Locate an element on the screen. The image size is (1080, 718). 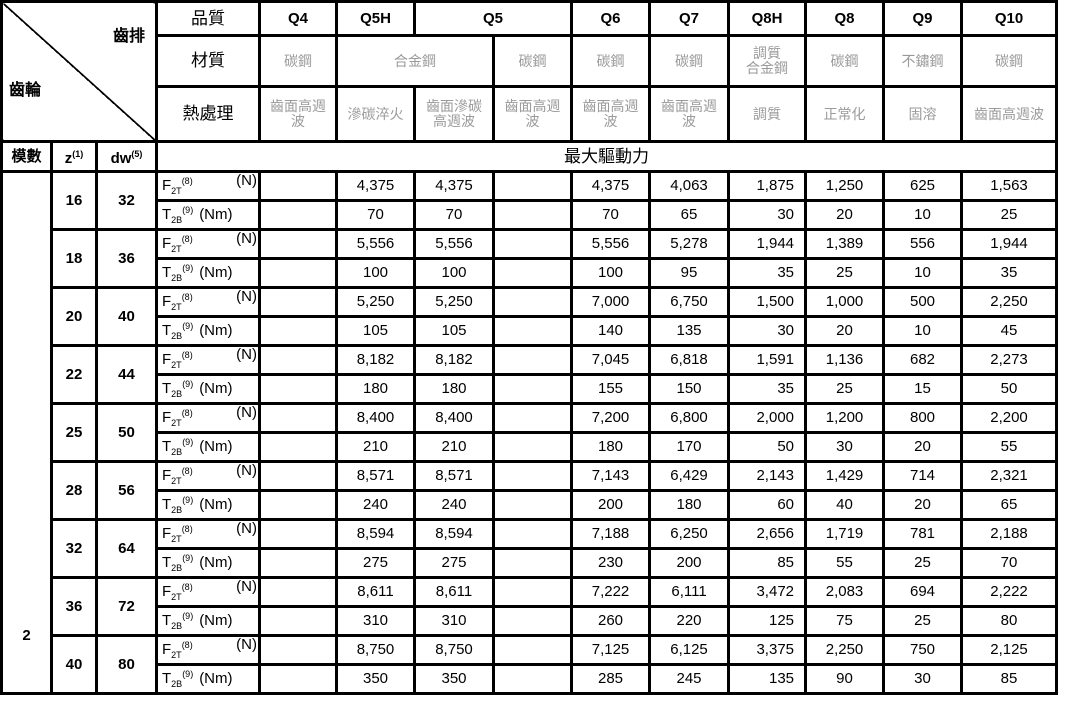
value-cell: 1,944 is located at coordinates (1009, 244).